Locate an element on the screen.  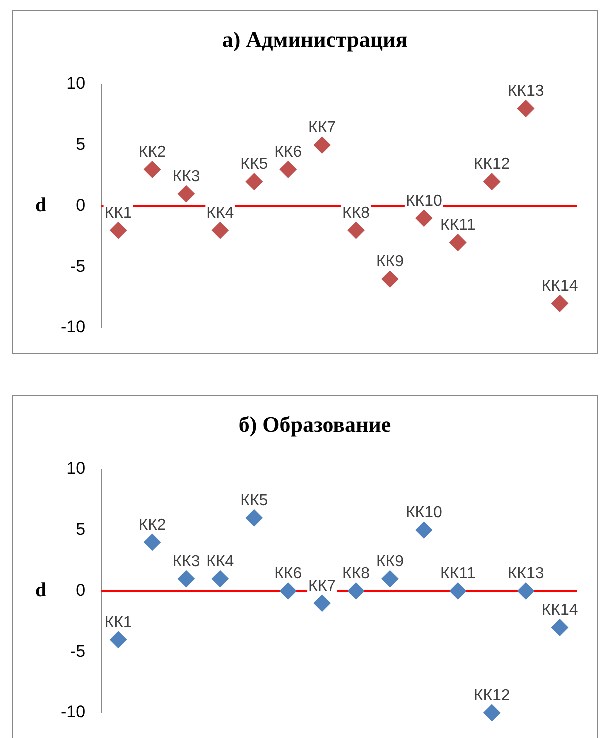
chart-title: б) Образование is located at coordinates (315, 424).